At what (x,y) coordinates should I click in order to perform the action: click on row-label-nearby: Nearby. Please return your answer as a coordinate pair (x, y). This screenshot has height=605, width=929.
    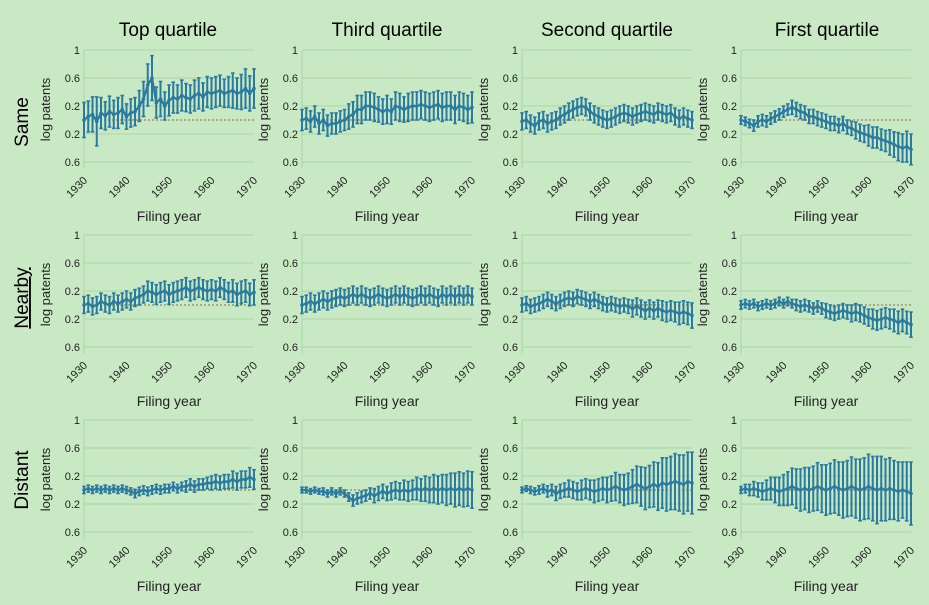
    Looking at the image, I should click on (22, 298).